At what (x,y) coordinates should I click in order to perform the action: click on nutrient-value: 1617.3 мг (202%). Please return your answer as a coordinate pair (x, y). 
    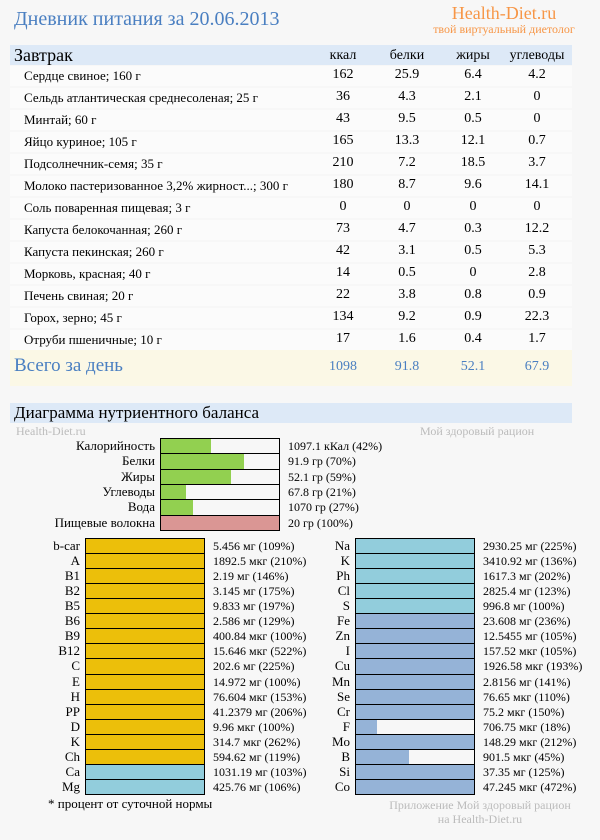
    Looking at the image, I should click on (527, 576).